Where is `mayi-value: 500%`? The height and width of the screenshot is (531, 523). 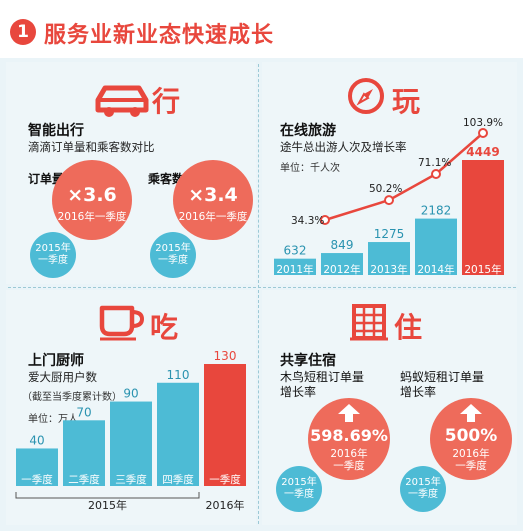 mayi-value: 500% is located at coordinates (471, 436).